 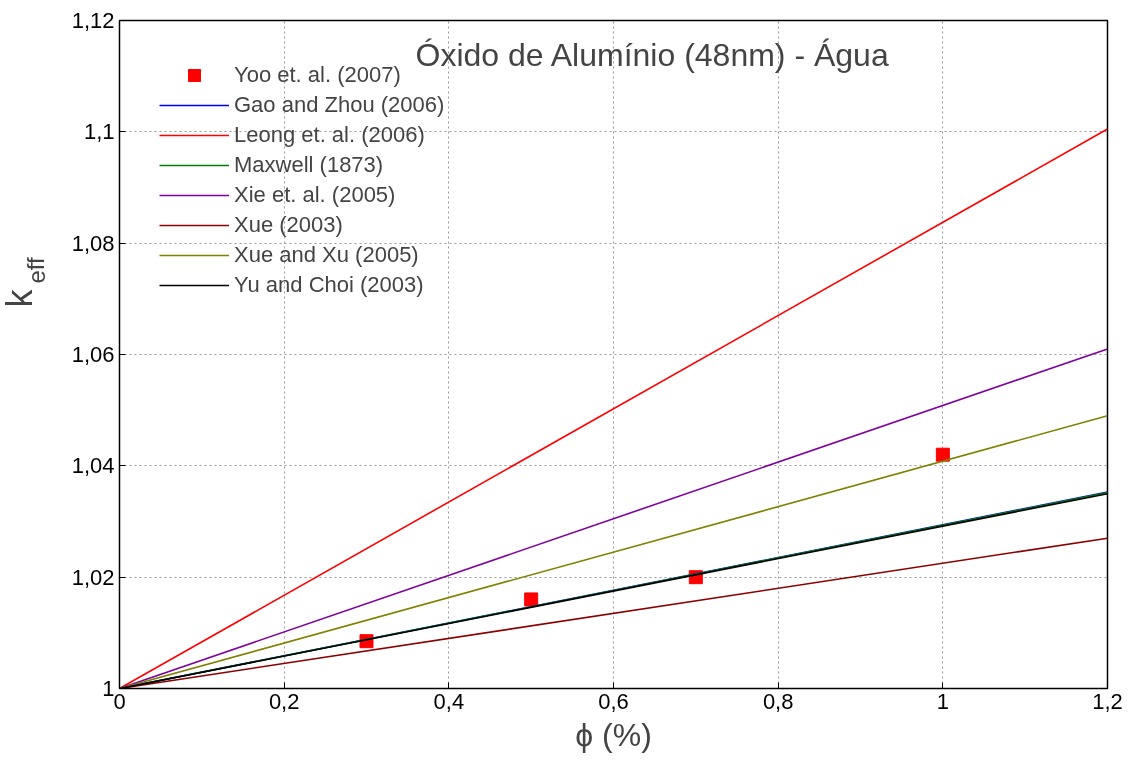 What do you see at coordinates (339, 105) in the screenshot?
I see `legend-label: Gao and Zhou (2006)` at bounding box center [339, 105].